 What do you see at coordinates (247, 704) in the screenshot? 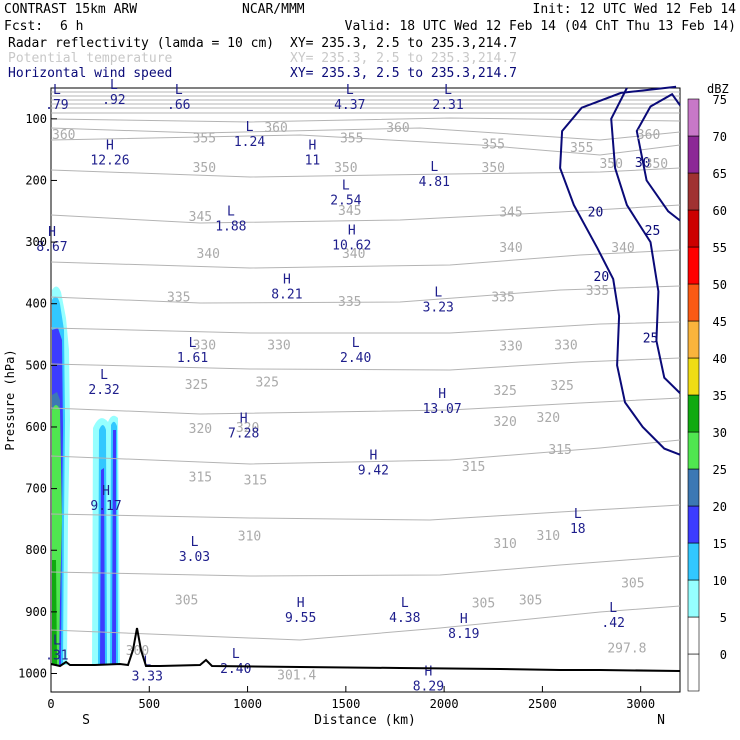
I see `x-tick-label: 1000` at bounding box center [247, 704].